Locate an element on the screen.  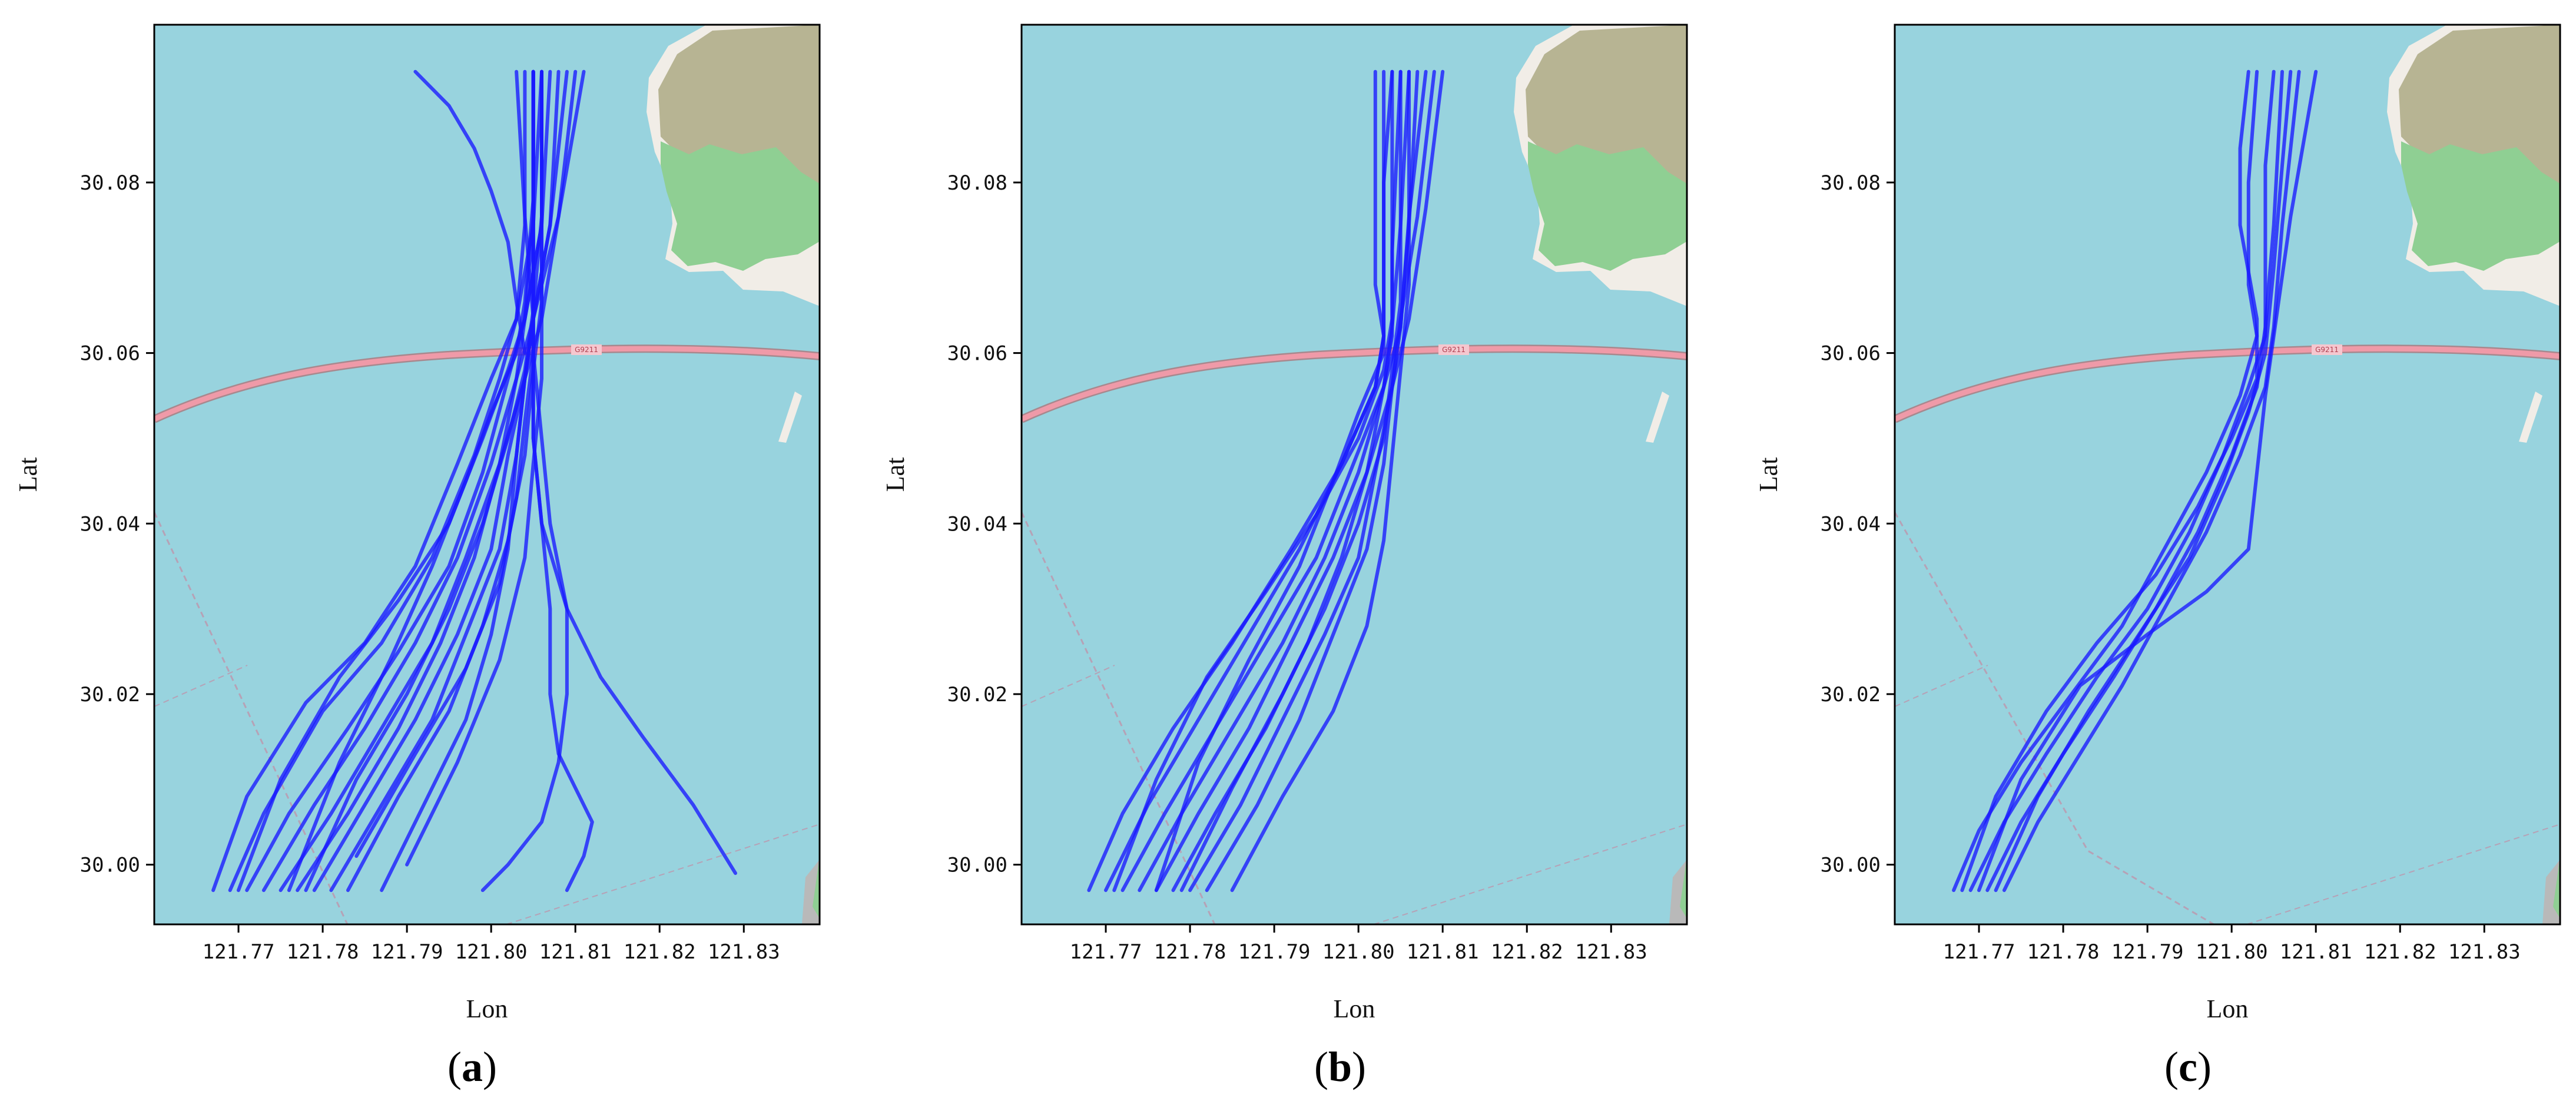
hill-land is located at coordinates (2479, 104).